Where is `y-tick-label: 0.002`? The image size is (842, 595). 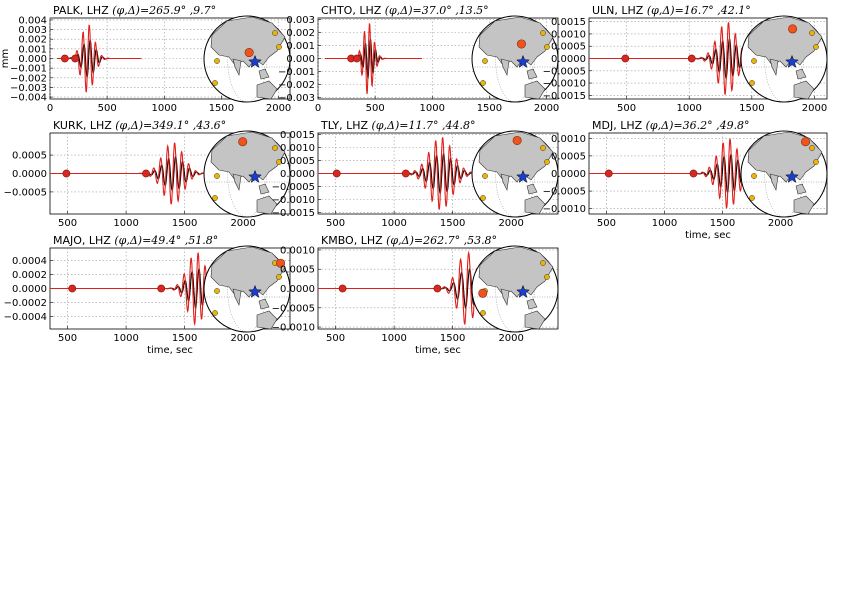 y-tick-label: 0.002 is located at coordinates (32, 40).